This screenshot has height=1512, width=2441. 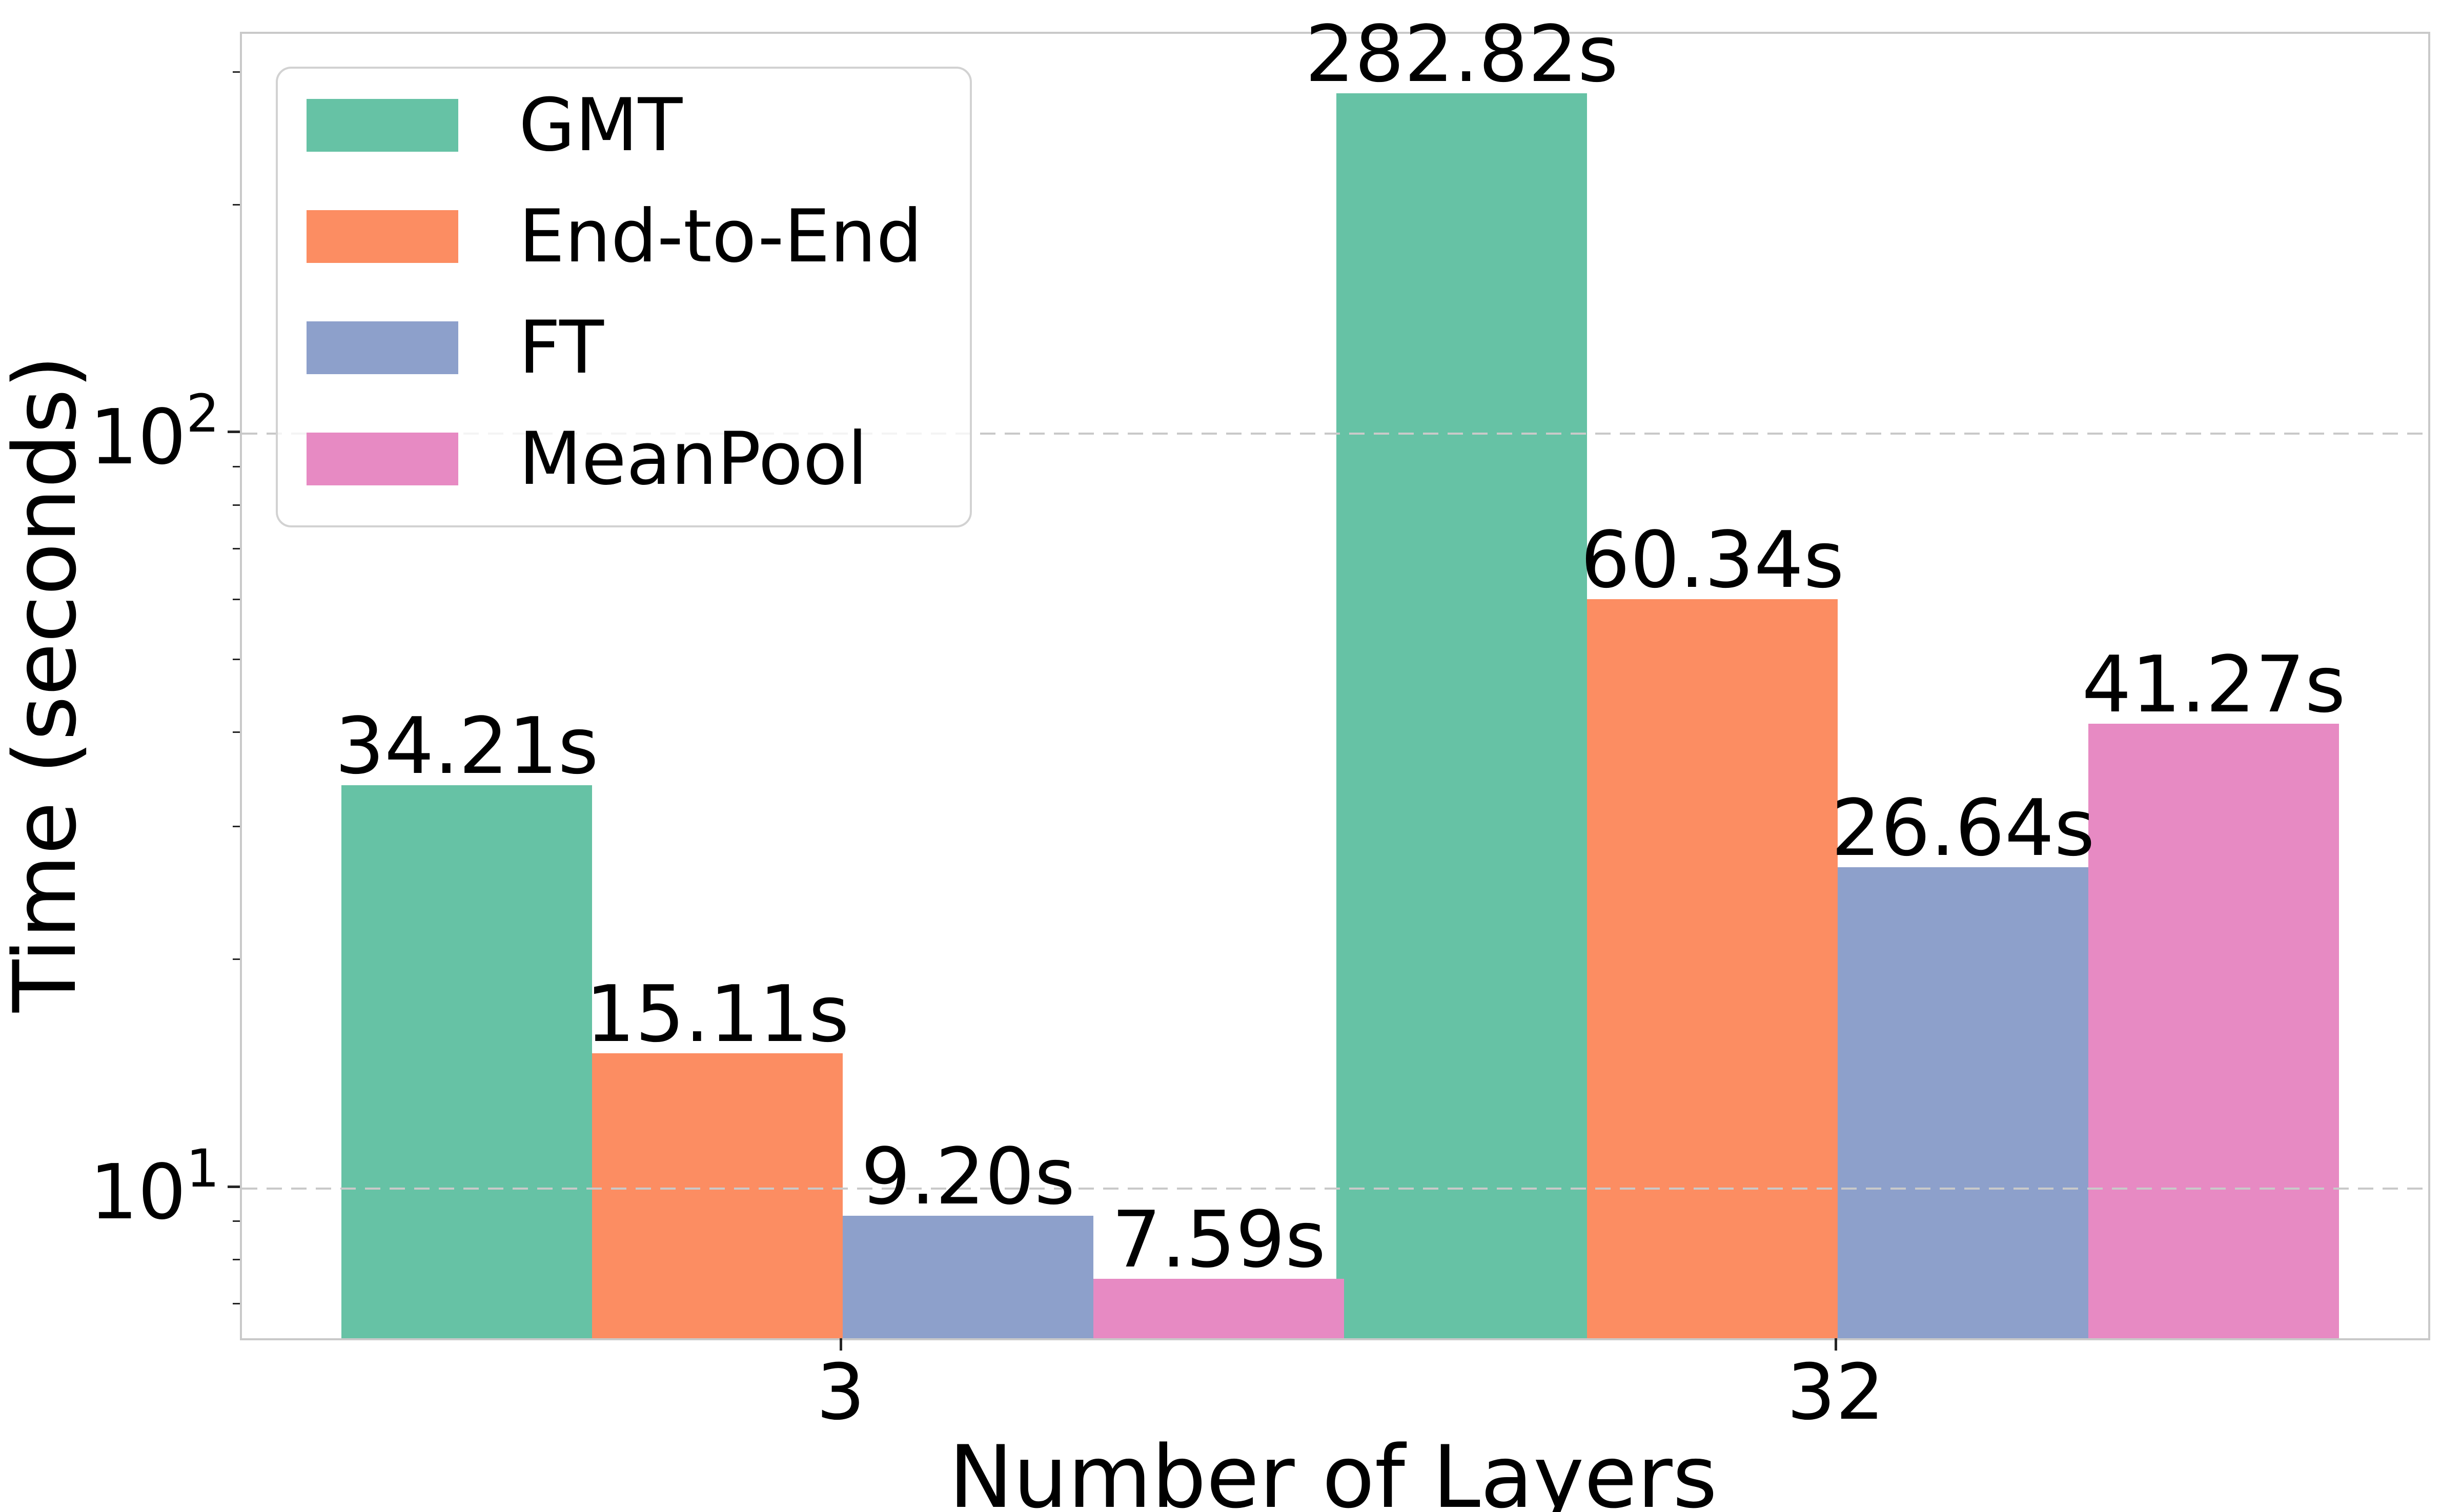 What do you see at coordinates (1835, 1392) in the screenshot?
I see `x-tick-label: 32` at bounding box center [1835, 1392].